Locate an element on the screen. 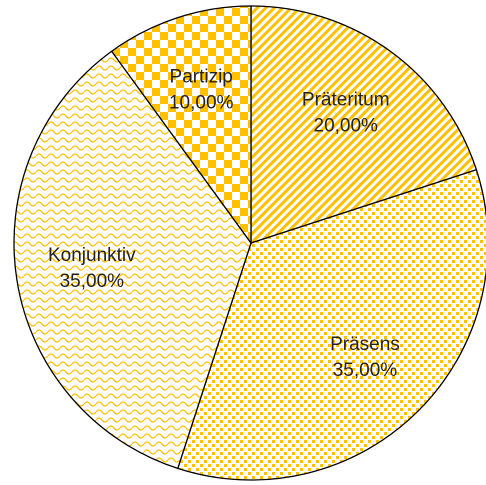 The height and width of the screenshot is (485, 486). pie-slice is located at coordinates (181, 125).